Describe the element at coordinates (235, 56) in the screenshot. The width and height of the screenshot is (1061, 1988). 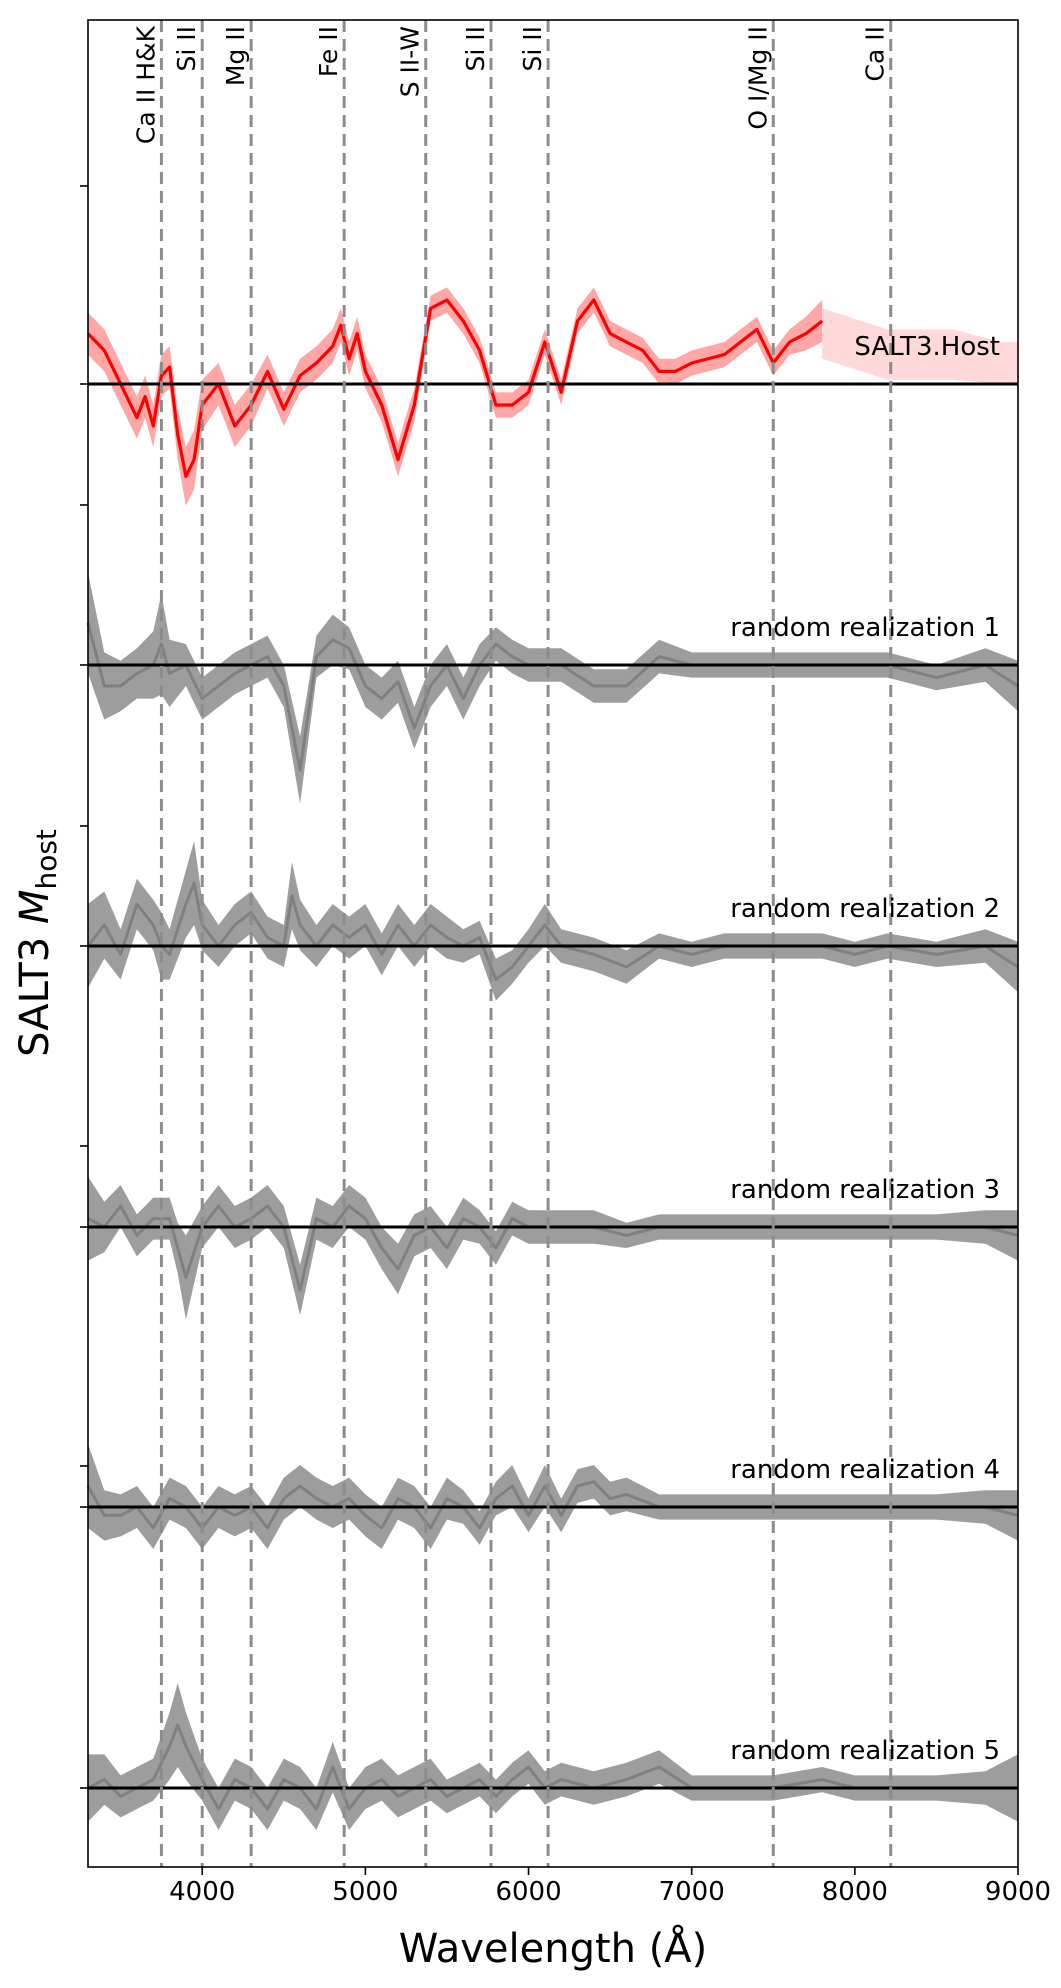
I see `feature-label-3: Mg II` at that location.